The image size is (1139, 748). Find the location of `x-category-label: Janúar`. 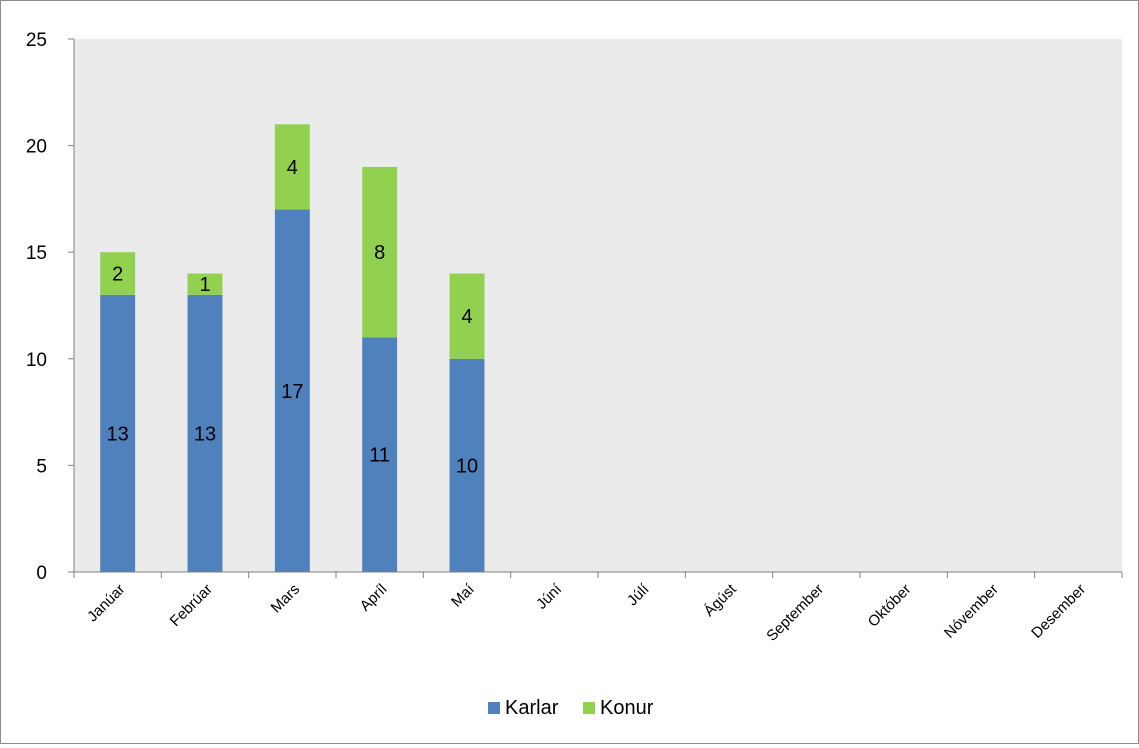

x-category-label: Janúar is located at coordinates (106, 603).